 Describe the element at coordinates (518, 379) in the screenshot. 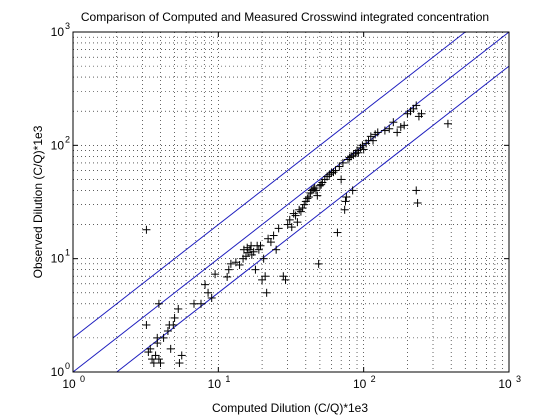

I see `x-tick-exponent: 3` at that location.